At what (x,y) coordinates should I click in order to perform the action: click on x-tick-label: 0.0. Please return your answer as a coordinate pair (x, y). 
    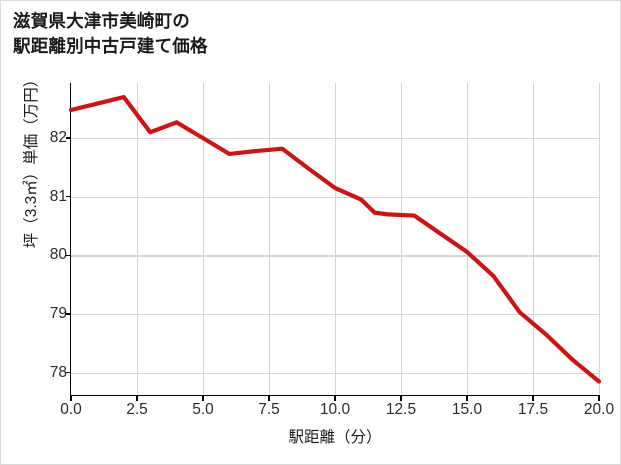
    Looking at the image, I should click on (71, 409).